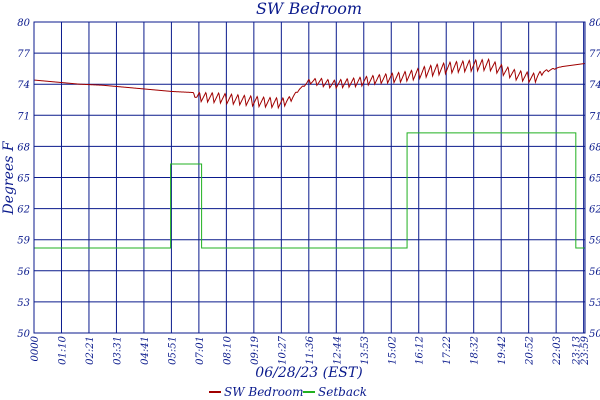 Image resolution: width=600 pixels, height=400 pixels. Describe the element at coordinates (23, 116) in the screenshot. I see `y-tick-label-left: 71` at that location.